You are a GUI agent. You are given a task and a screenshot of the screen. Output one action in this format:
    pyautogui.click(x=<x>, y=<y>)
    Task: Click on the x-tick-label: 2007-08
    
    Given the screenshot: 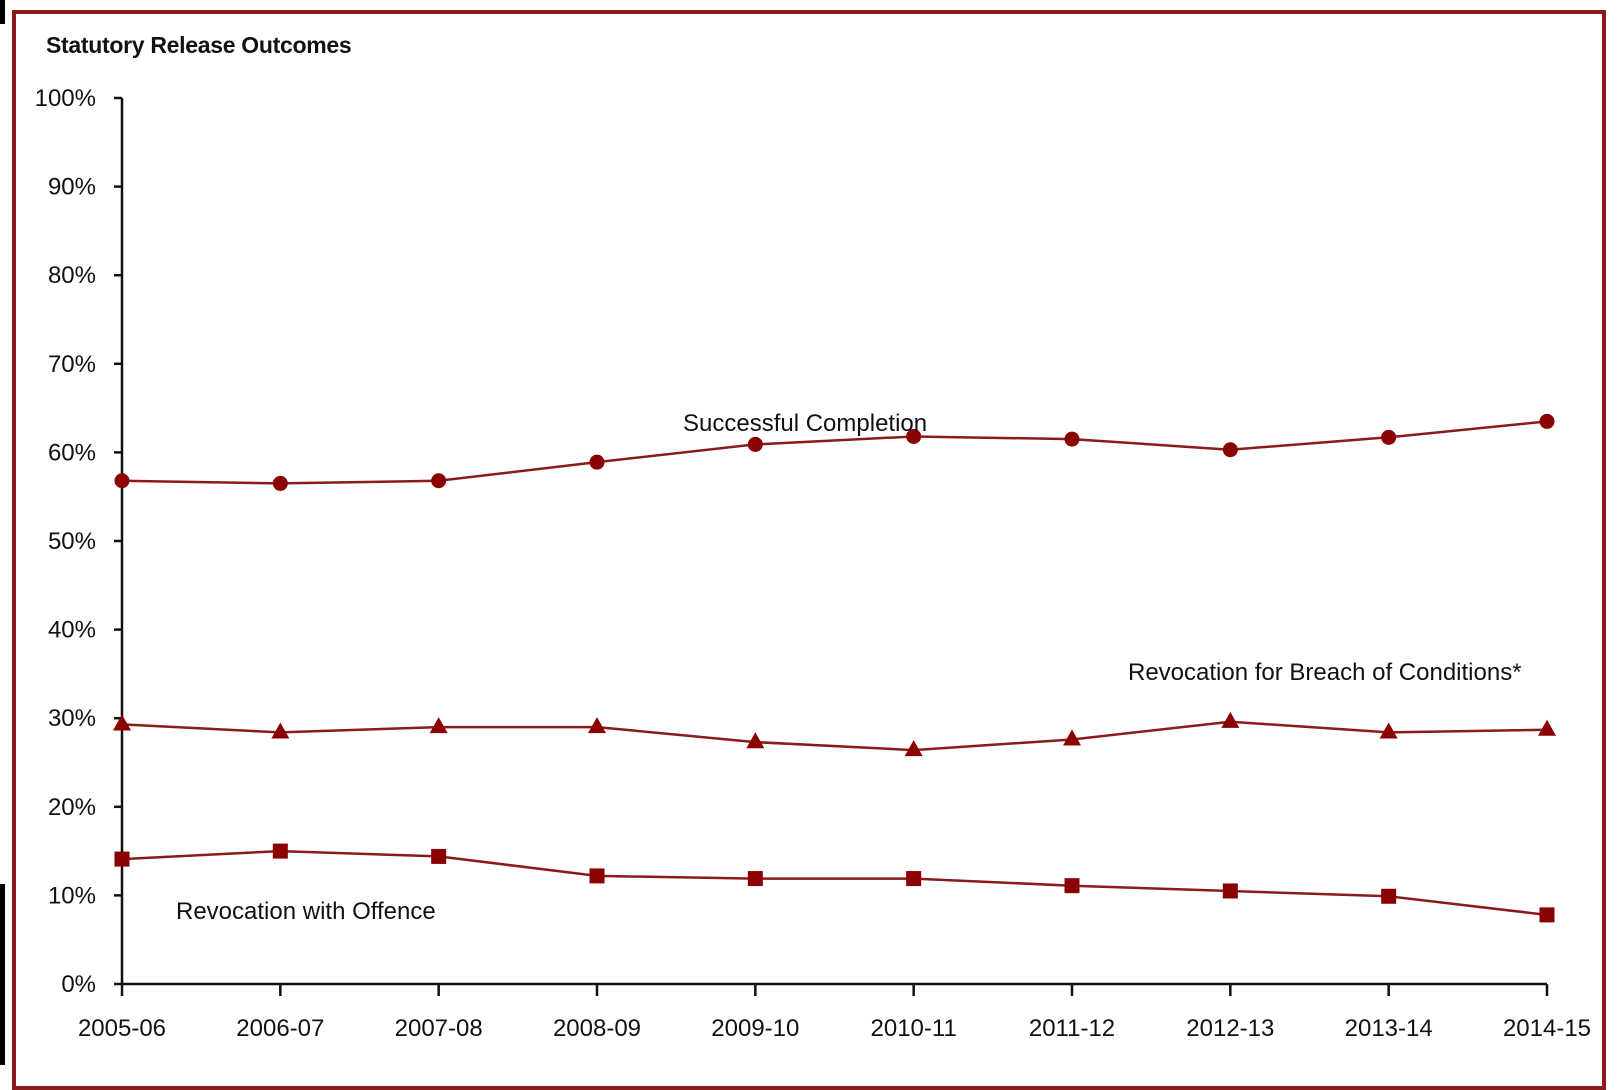 What is the action you would take?
    pyautogui.click(x=439, y=1028)
    